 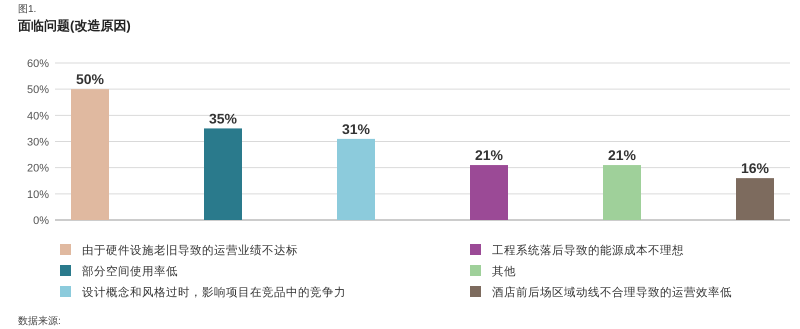 I want to click on legend-label: 工程系统落后导致的能源成本不理想, so click(x=588, y=251).